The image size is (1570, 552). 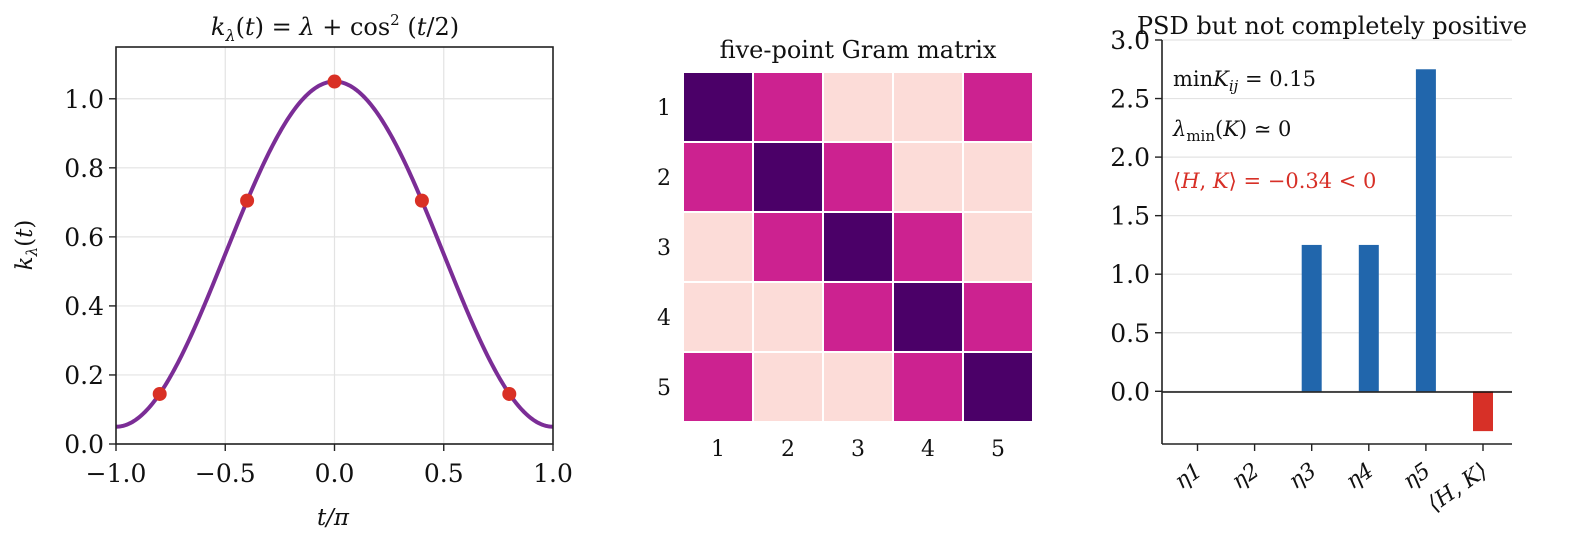 I want to click on line-y-tick-label: 0.8, so click(x=84, y=168).